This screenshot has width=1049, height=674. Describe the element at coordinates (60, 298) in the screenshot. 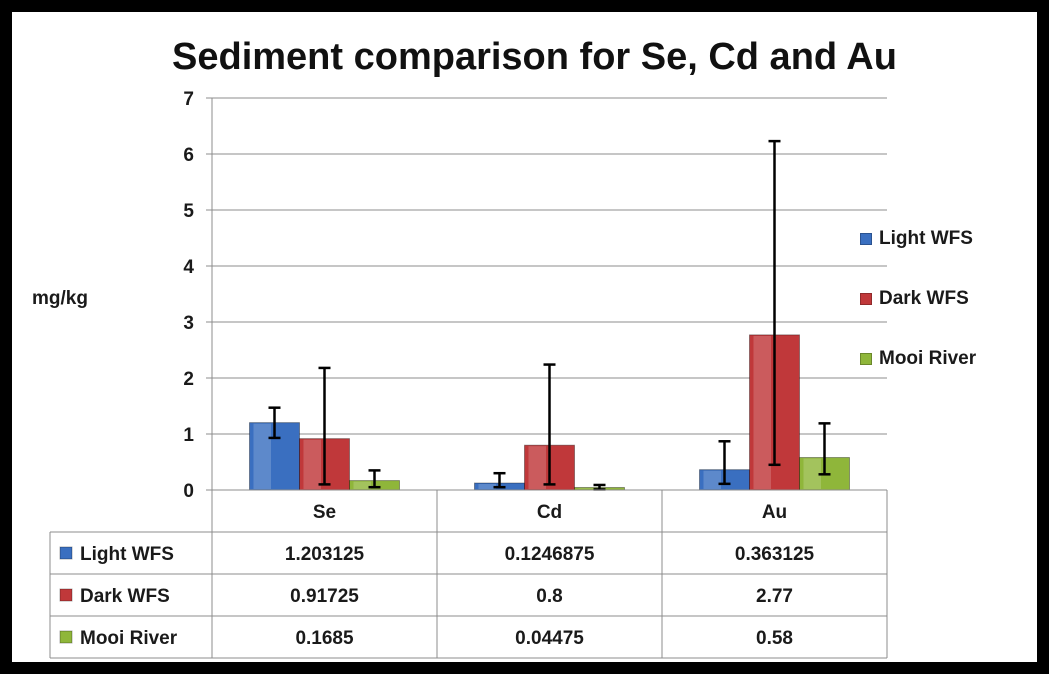

I see `y-axis-title: mg/kg` at that location.